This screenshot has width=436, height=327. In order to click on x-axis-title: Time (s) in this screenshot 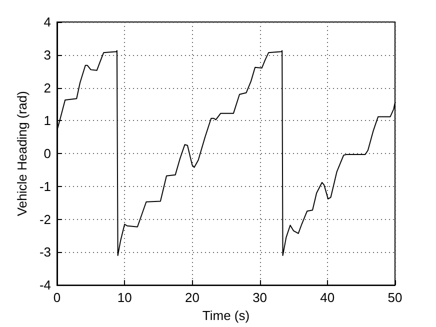, I will do `click(226, 315)`.